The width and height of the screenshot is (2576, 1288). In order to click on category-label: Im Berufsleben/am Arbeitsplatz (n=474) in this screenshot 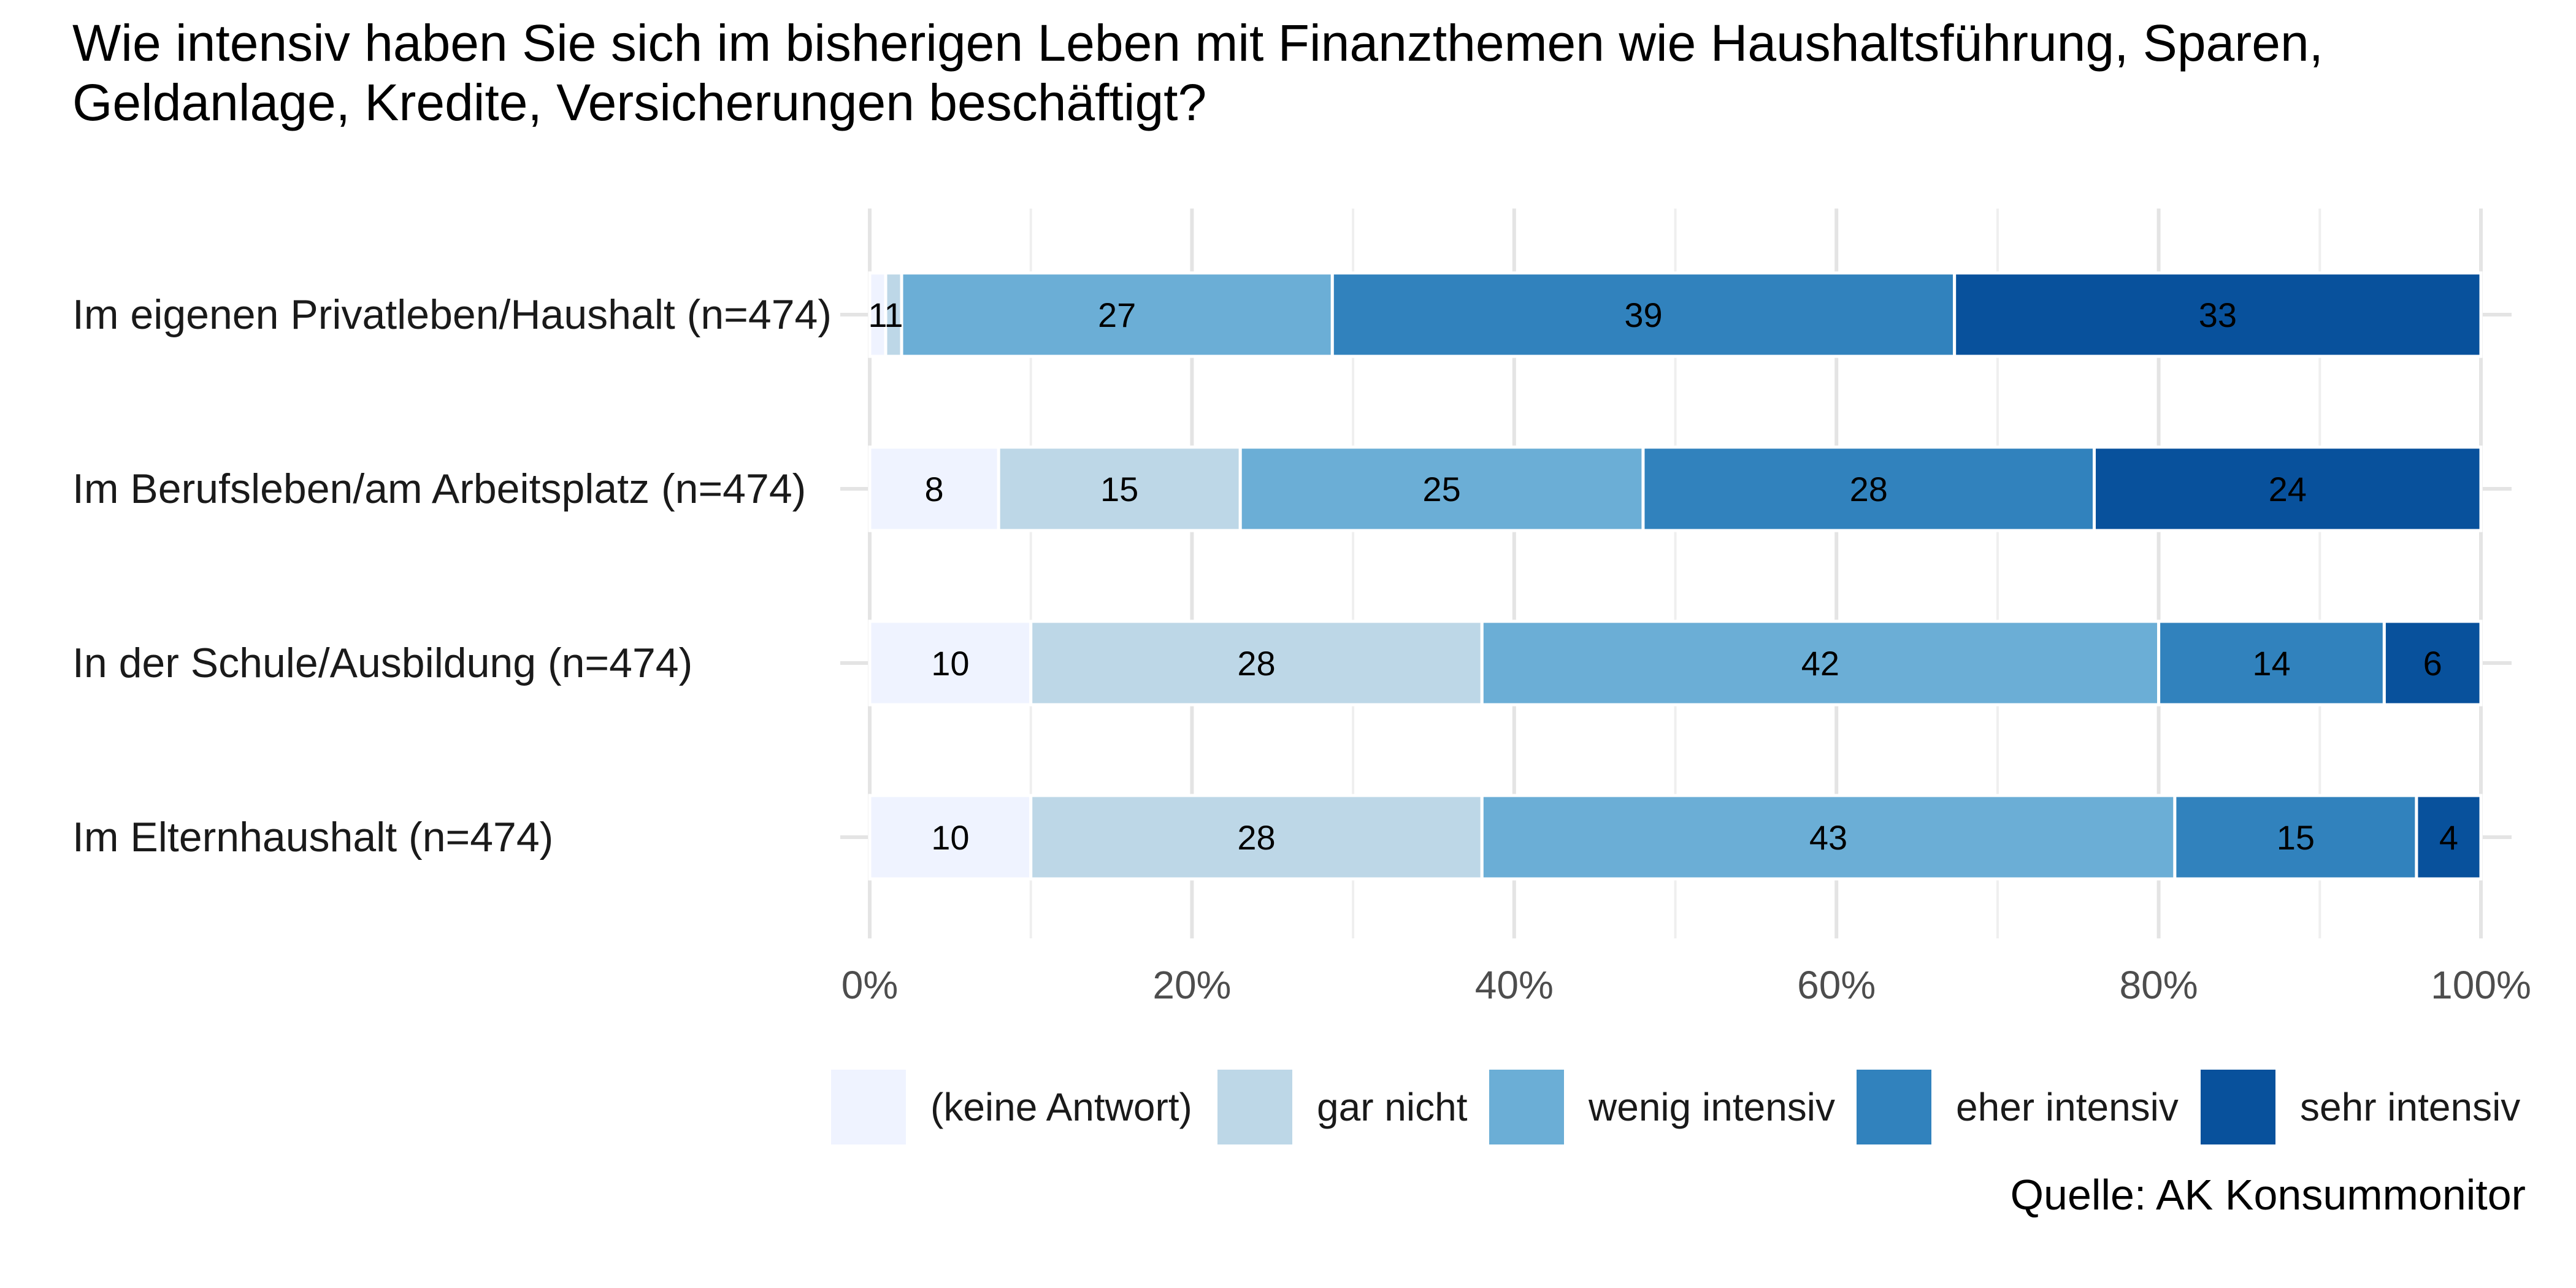, I will do `click(439, 489)`.